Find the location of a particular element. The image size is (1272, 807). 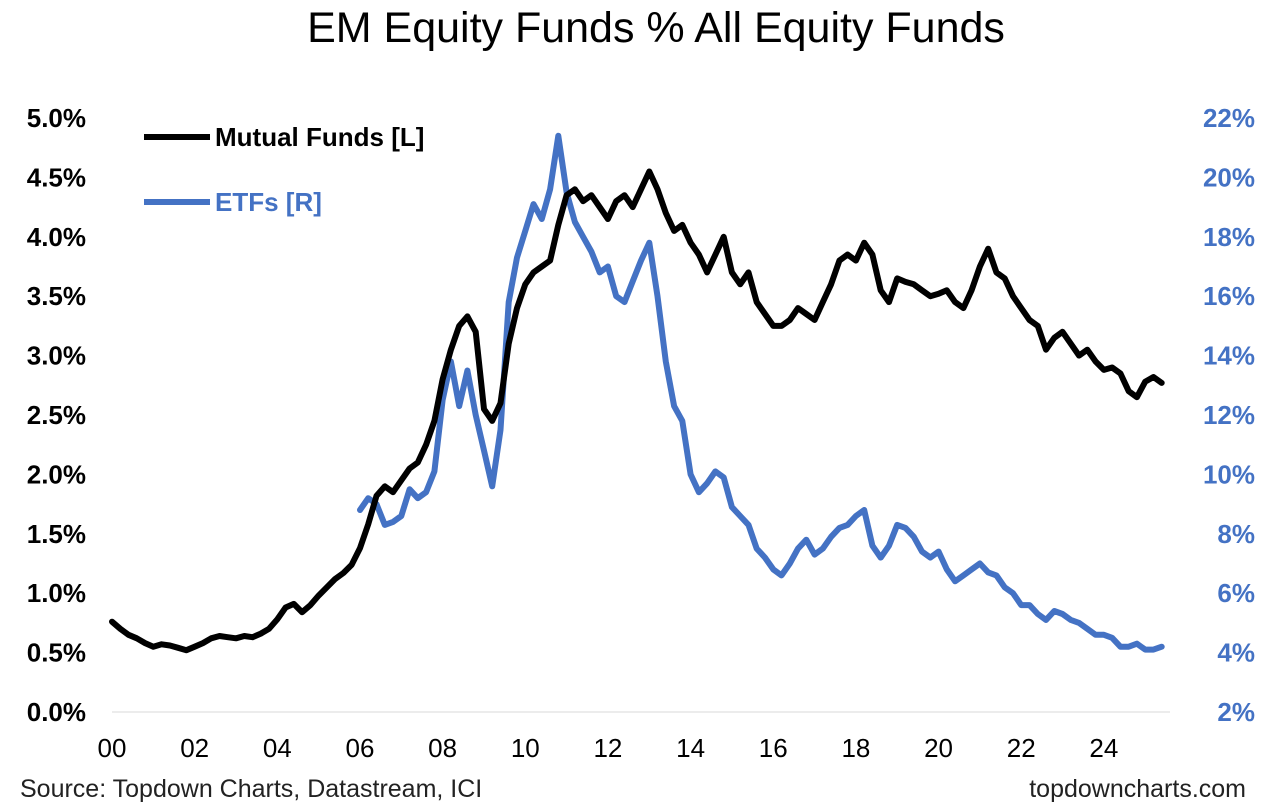

legend-label-etf: ETFs [R] is located at coordinates (268, 202).